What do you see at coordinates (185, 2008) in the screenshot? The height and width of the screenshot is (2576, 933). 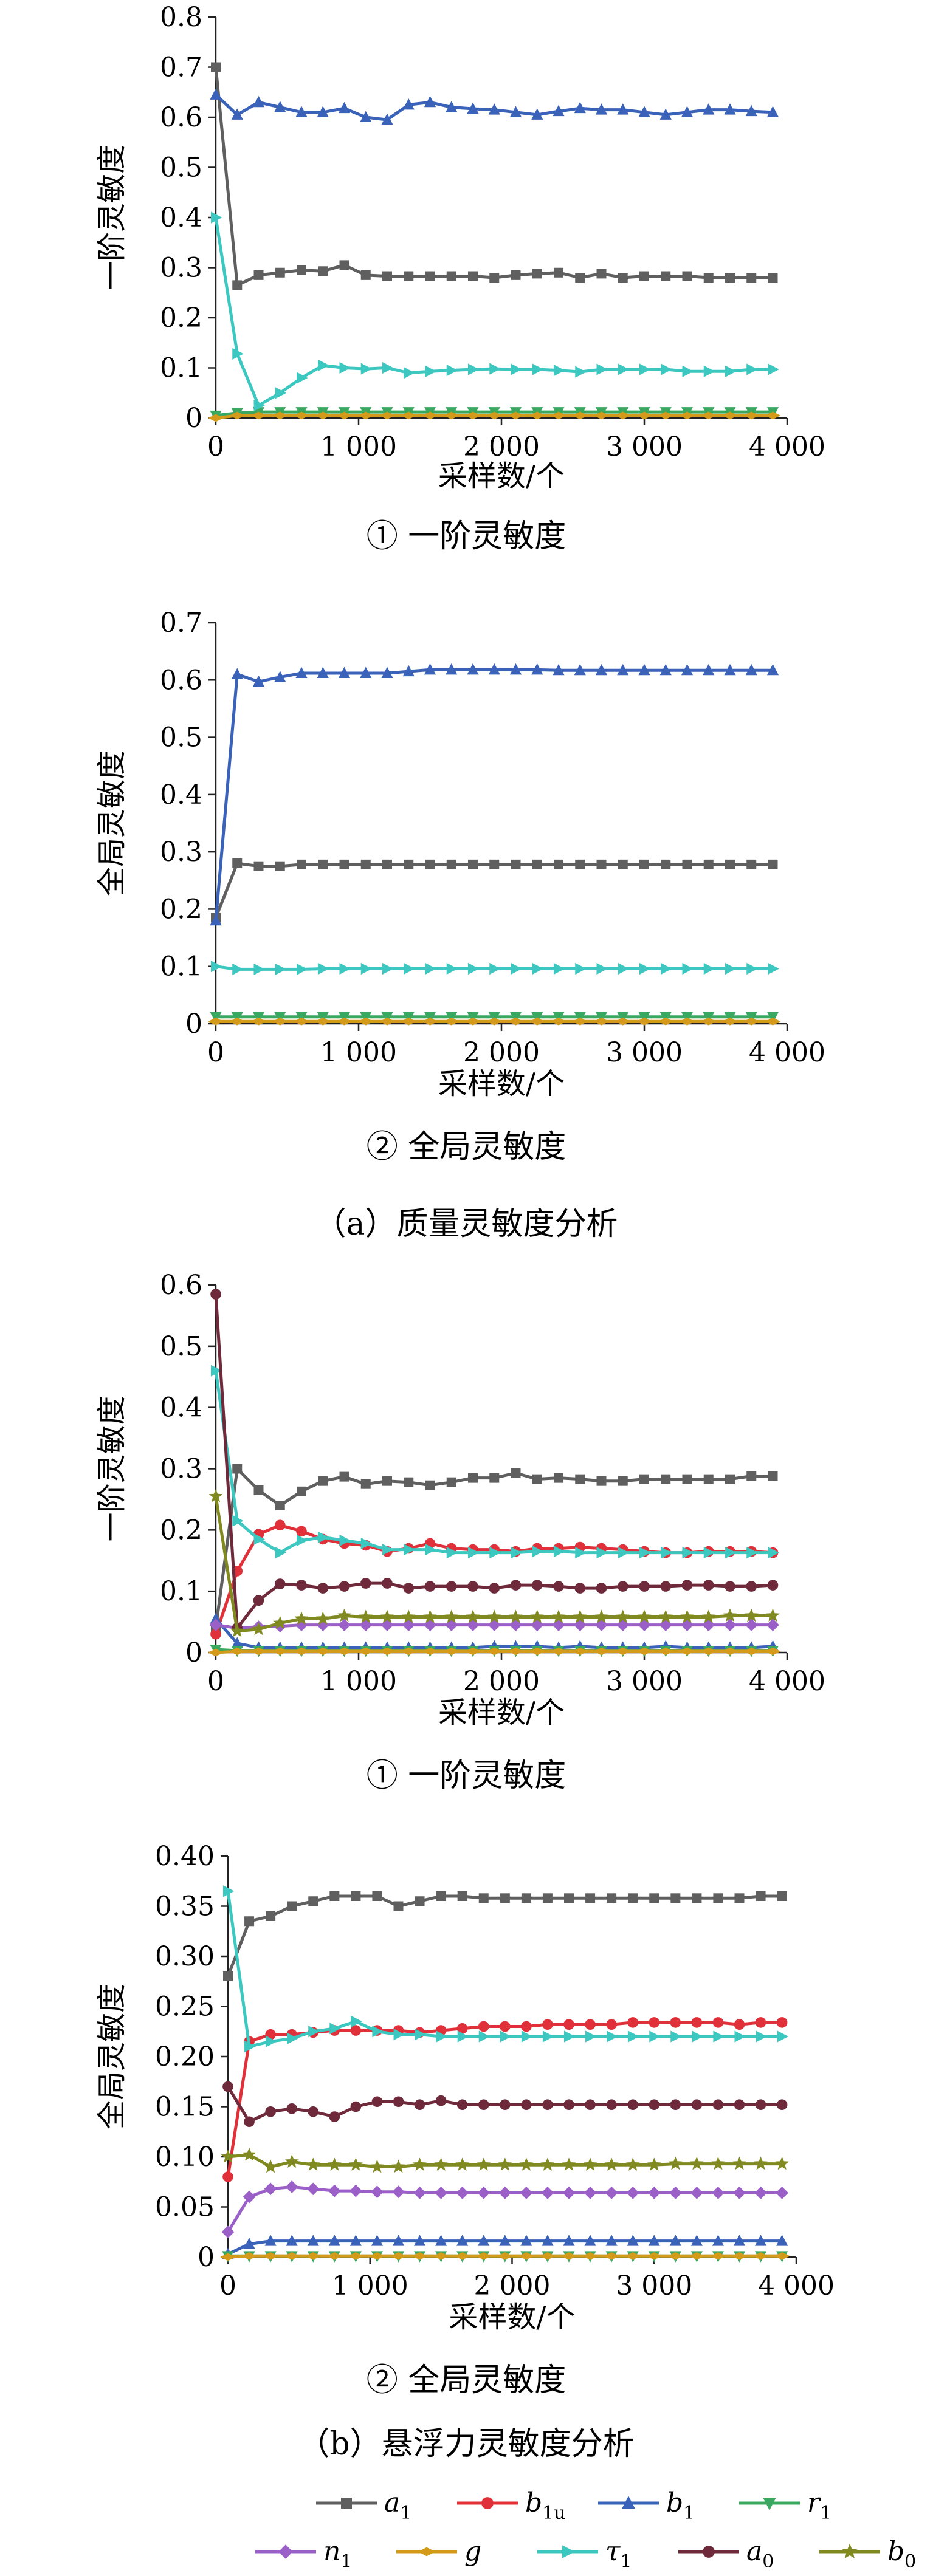 I see `y-tick-label: 0.25` at bounding box center [185, 2008].